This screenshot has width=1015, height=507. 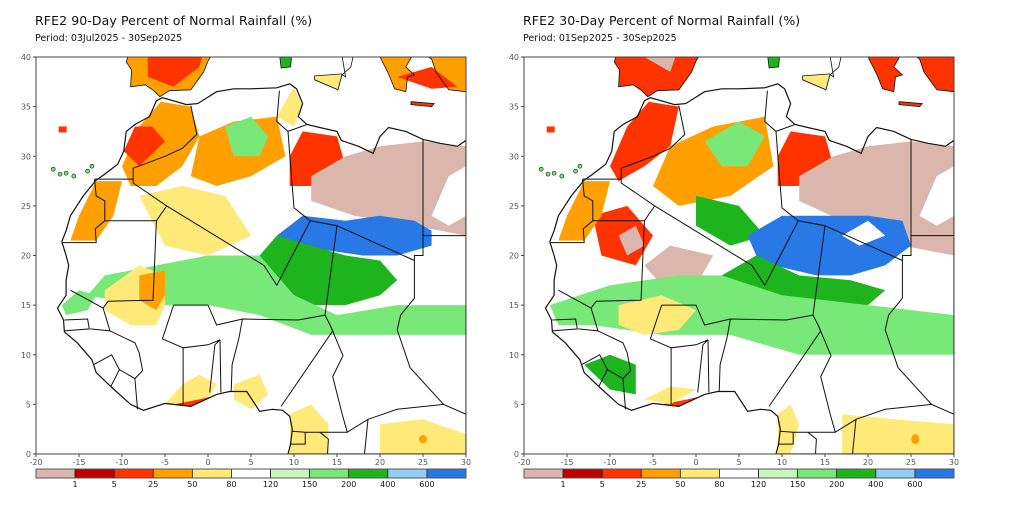 What do you see at coordinates (270, 484) in the screenshot?
I see `colorbar-label: 120` at bounding box center [270, 484].